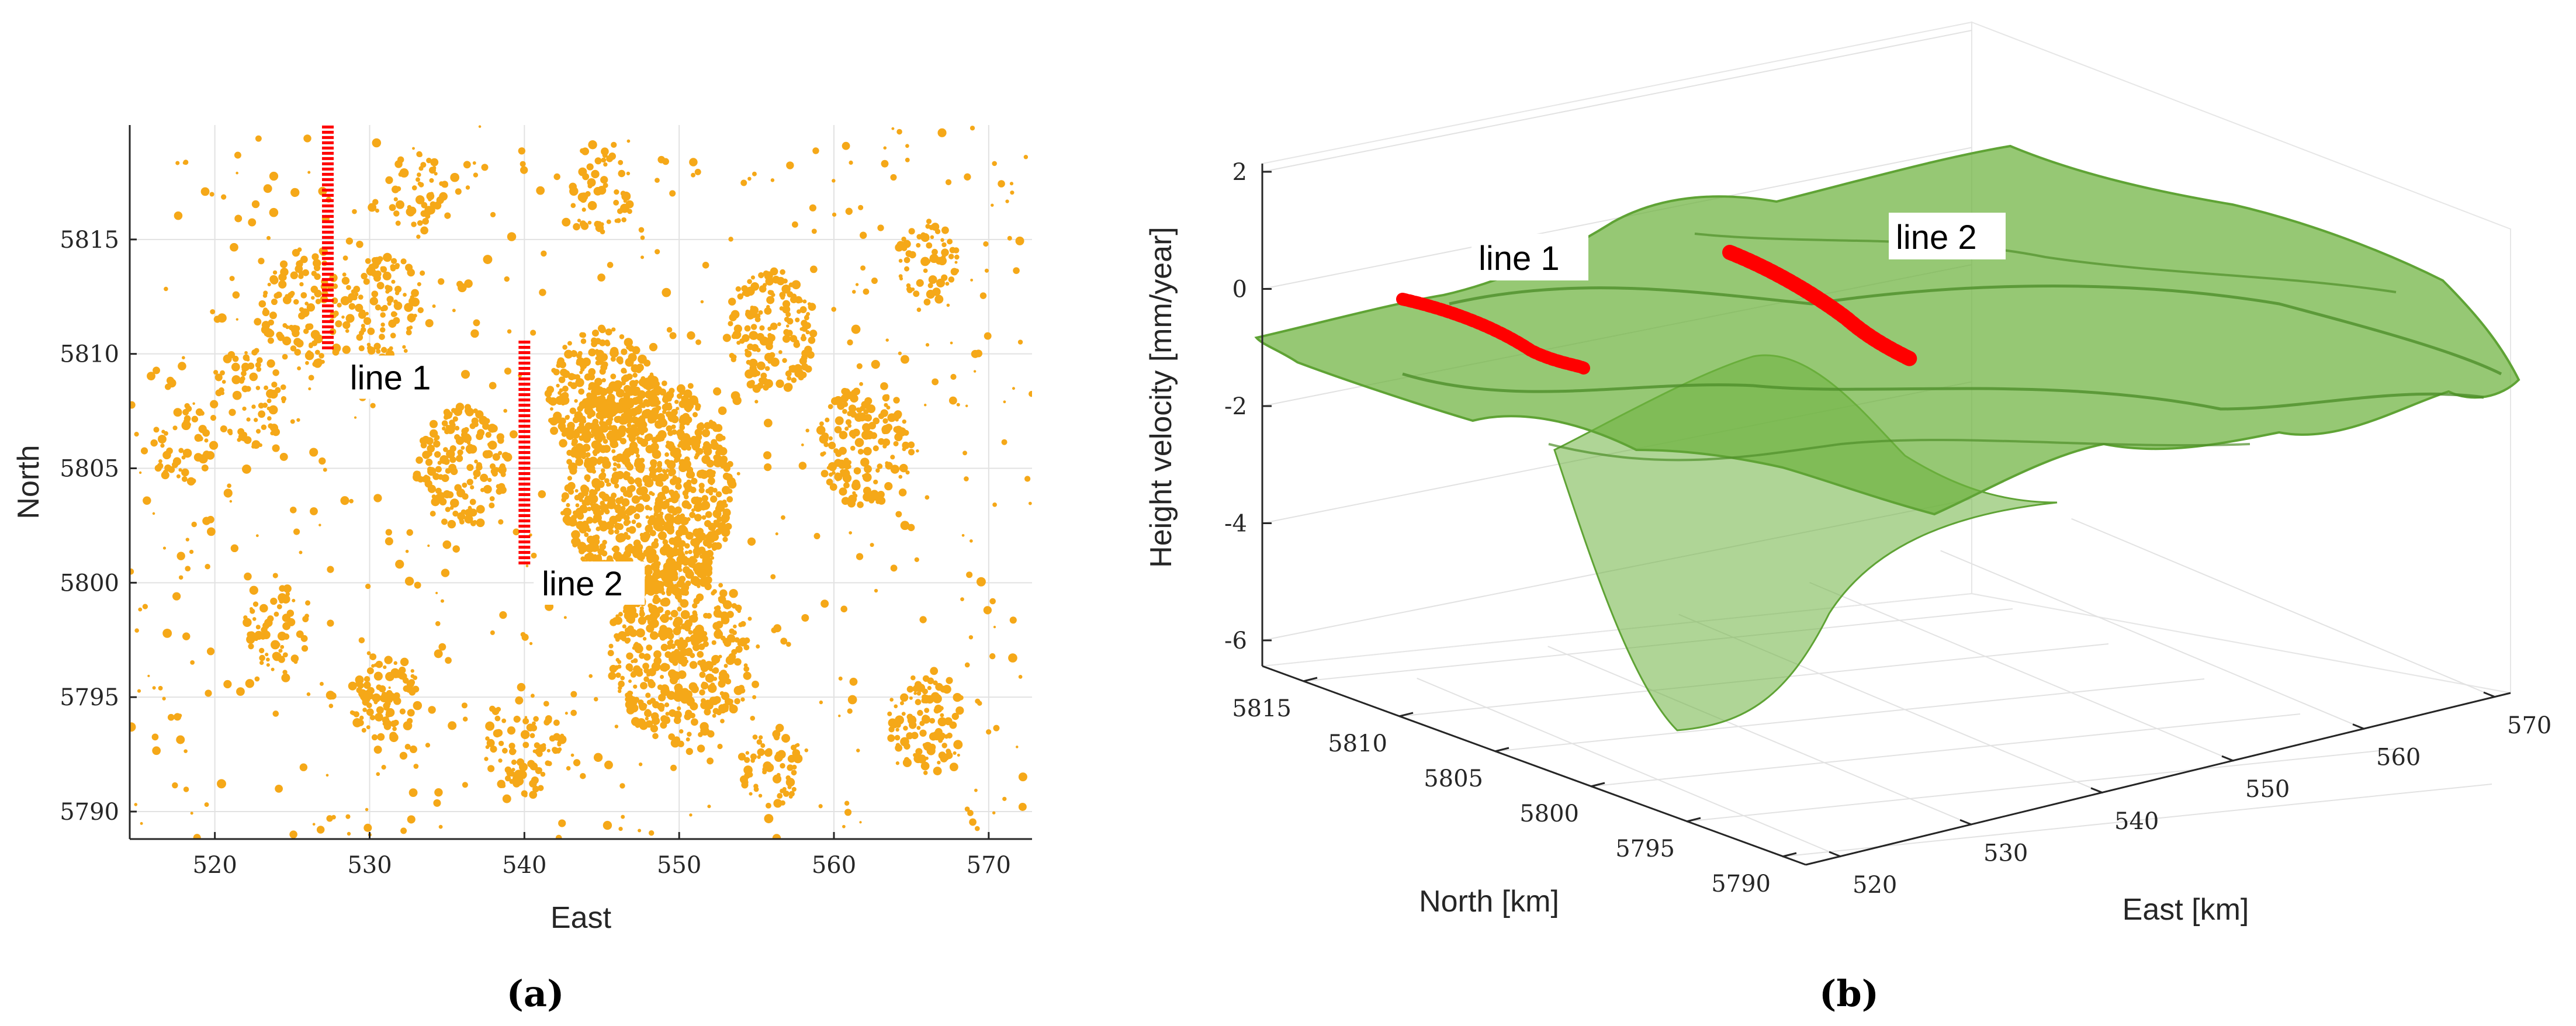 Image resolution: width=2576 pixels, height=1026 pixels. Describe the element at coordinates (1519, 259) in the screenshot. I see `panel-b-annotation-line-1: line 1` at that location.